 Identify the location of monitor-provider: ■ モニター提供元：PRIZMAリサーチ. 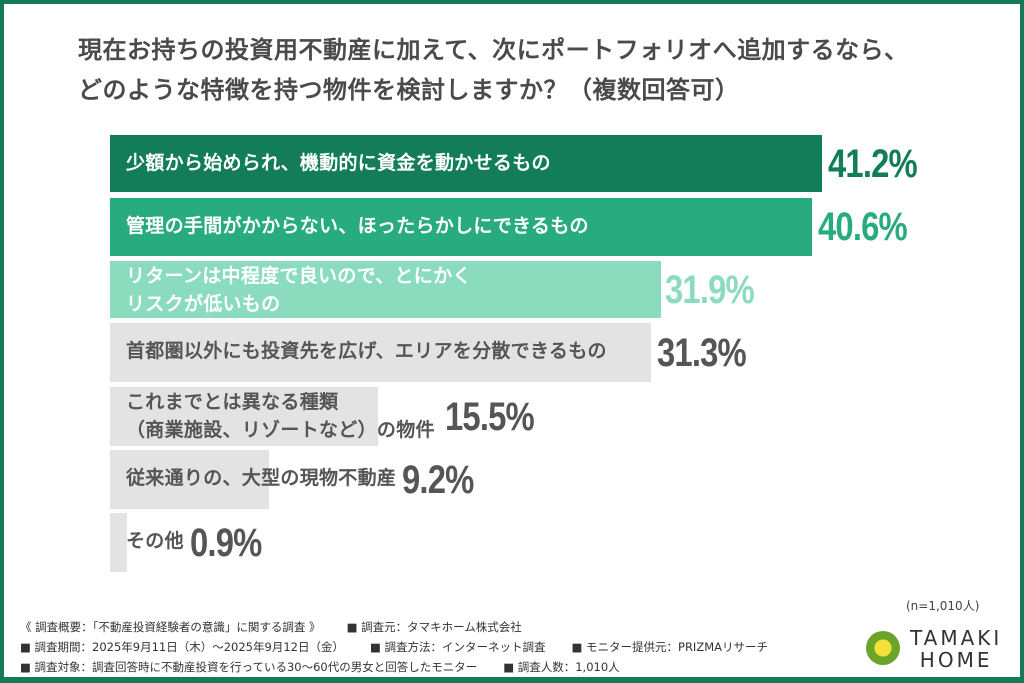
(669, 647).